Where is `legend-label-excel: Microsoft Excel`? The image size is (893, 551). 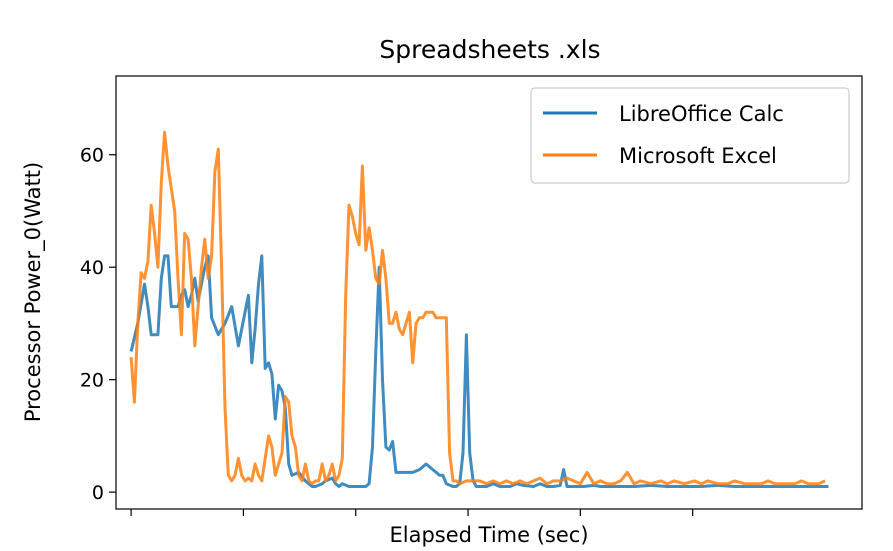 legend-label-excel: Microsoft Excel is located at coordinates (698, 156).